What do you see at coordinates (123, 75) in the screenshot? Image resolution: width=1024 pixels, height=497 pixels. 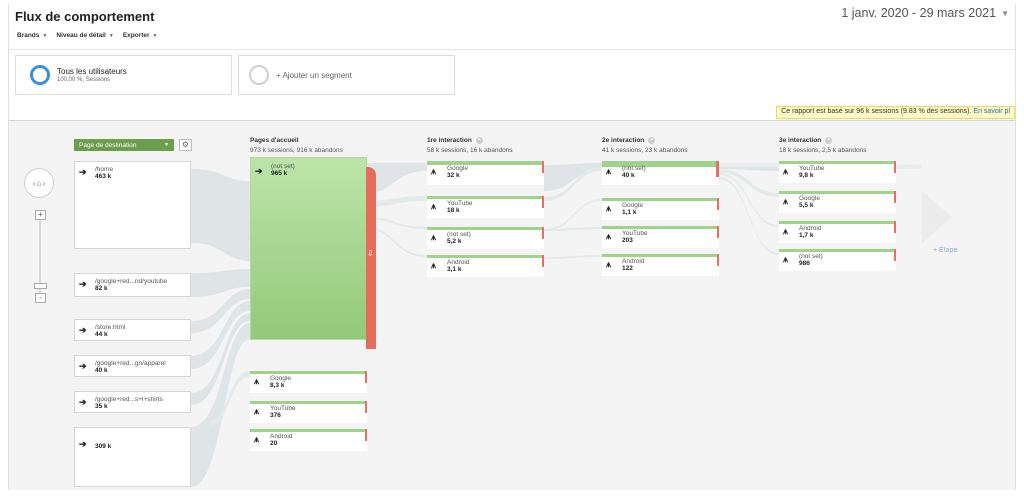 I see `segment-all-users: Tous les utilisateurs 100,00 %, Sessions` at bounding box center [123, 75].